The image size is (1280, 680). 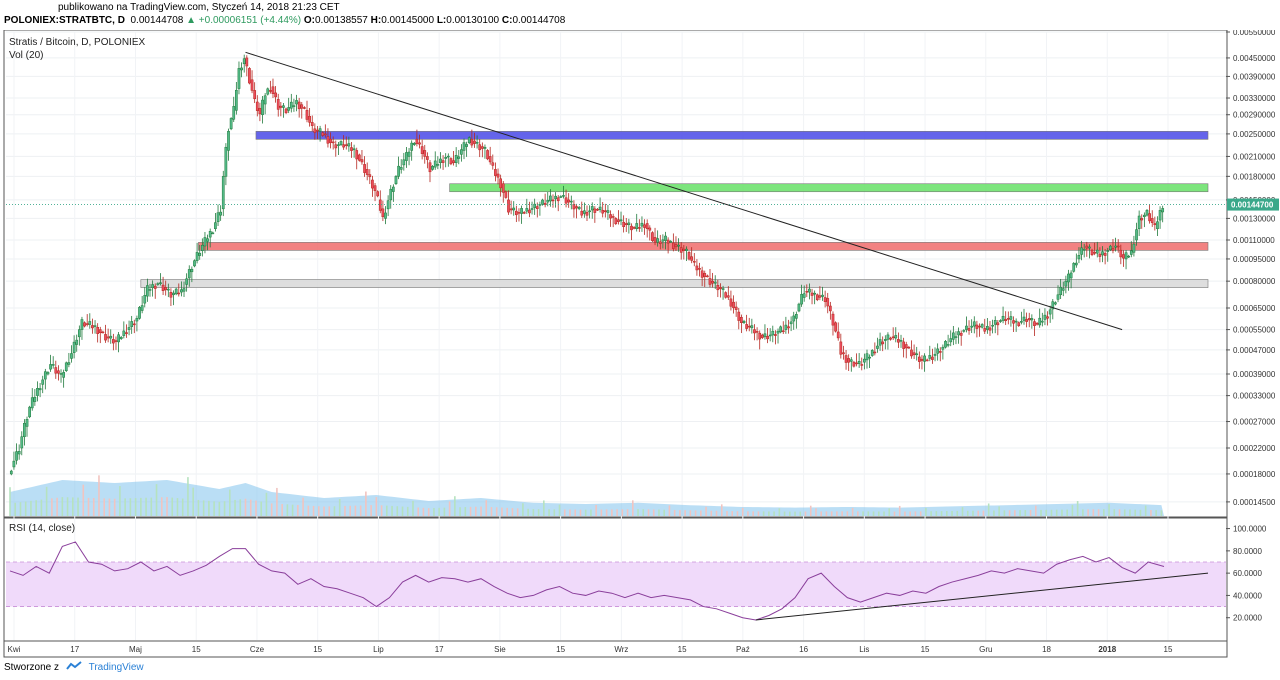 I want to click on tradingview-link: TradingView, so click(x=116, y=668).